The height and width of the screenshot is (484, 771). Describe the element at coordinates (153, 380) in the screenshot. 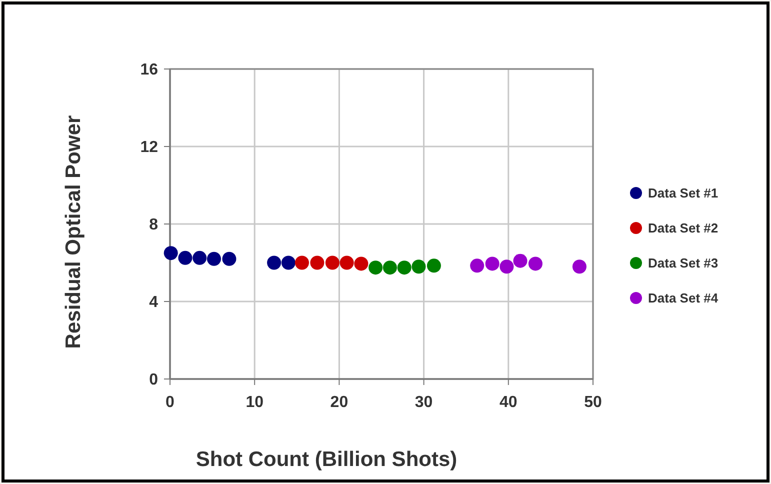

I see `y-tick-label: 0` at that location.